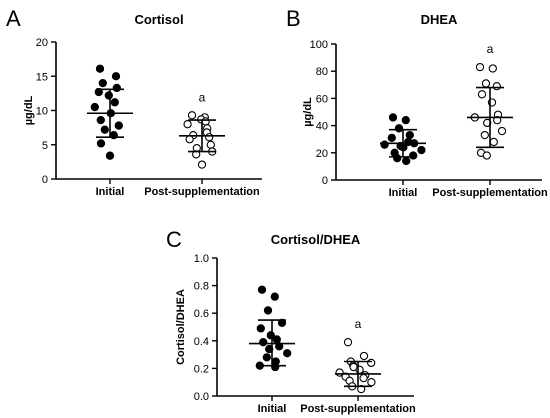 Image resolution: width=550 pixels, height=418 pixels. I want to click on y-tick-label: 40, so click(322, 127).